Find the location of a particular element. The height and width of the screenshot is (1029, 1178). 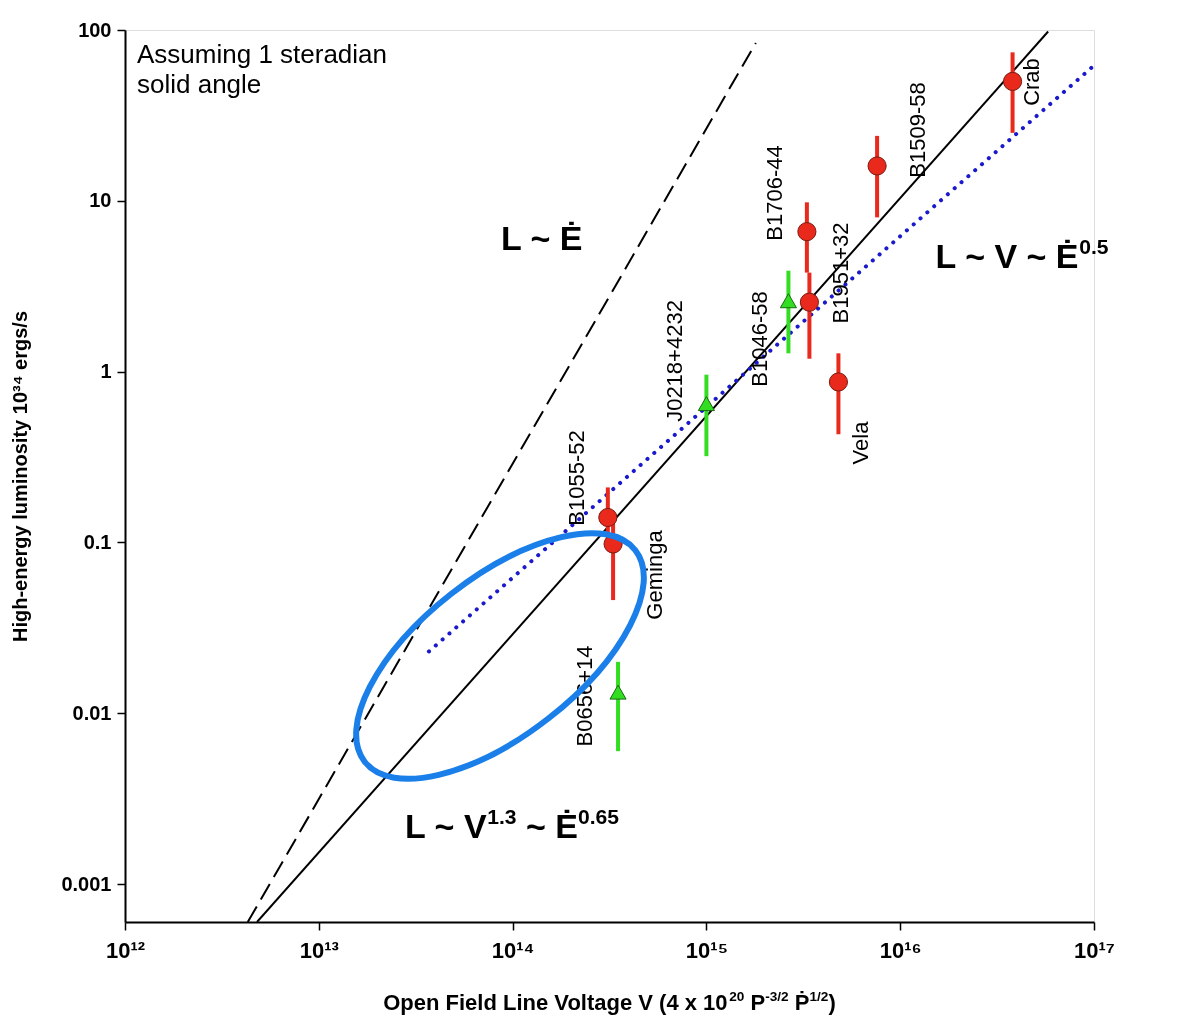

x-tick-label: 10¹² is located at coordinates (125, 950).